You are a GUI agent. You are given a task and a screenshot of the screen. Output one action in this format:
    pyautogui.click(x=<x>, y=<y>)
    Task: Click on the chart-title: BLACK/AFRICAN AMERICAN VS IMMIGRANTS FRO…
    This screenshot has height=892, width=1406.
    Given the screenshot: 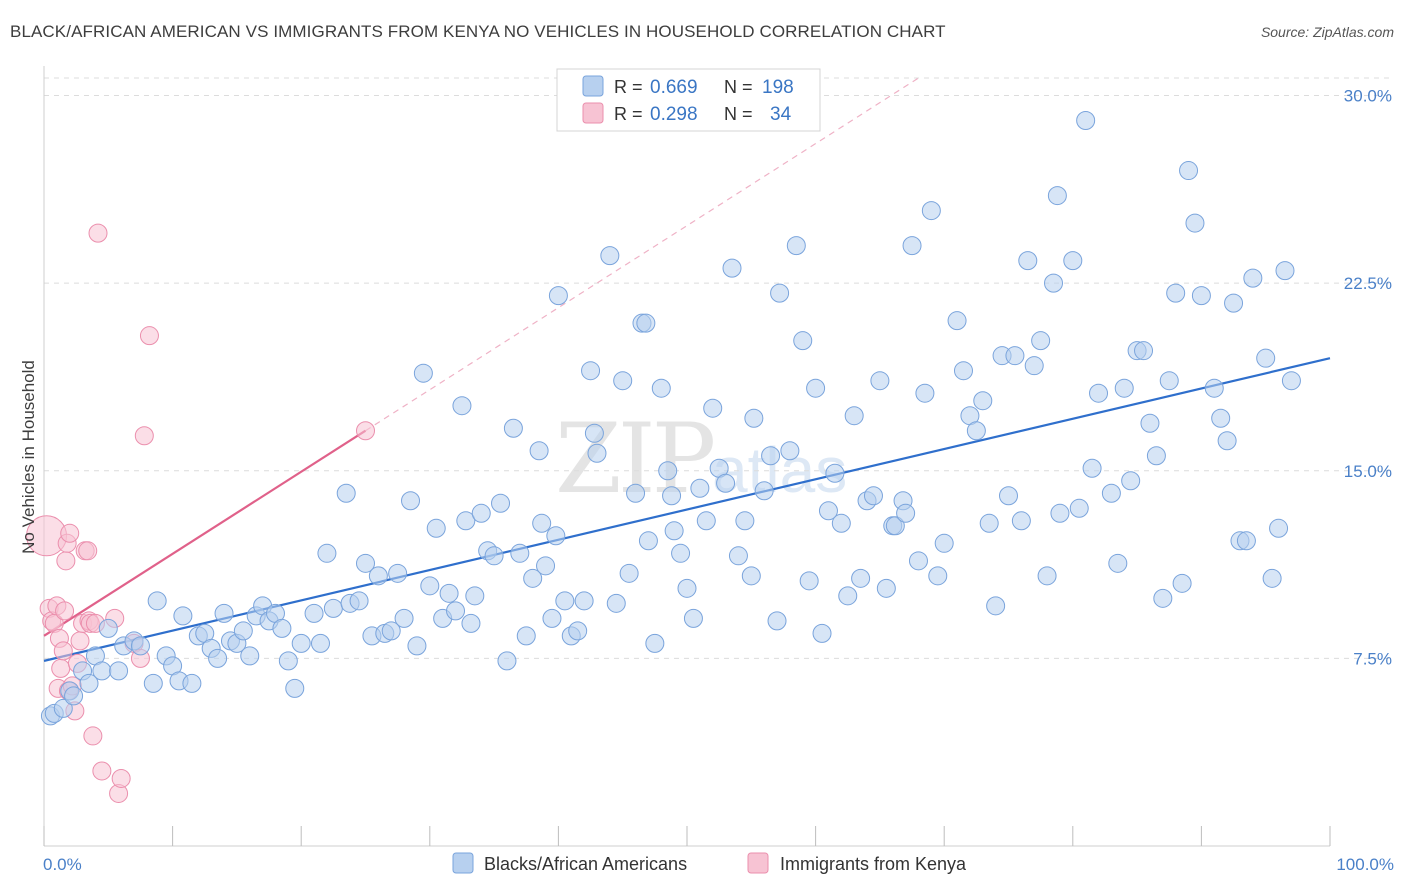 What is the action you would take?
    pyautogui.click(x=478, y=31)
    